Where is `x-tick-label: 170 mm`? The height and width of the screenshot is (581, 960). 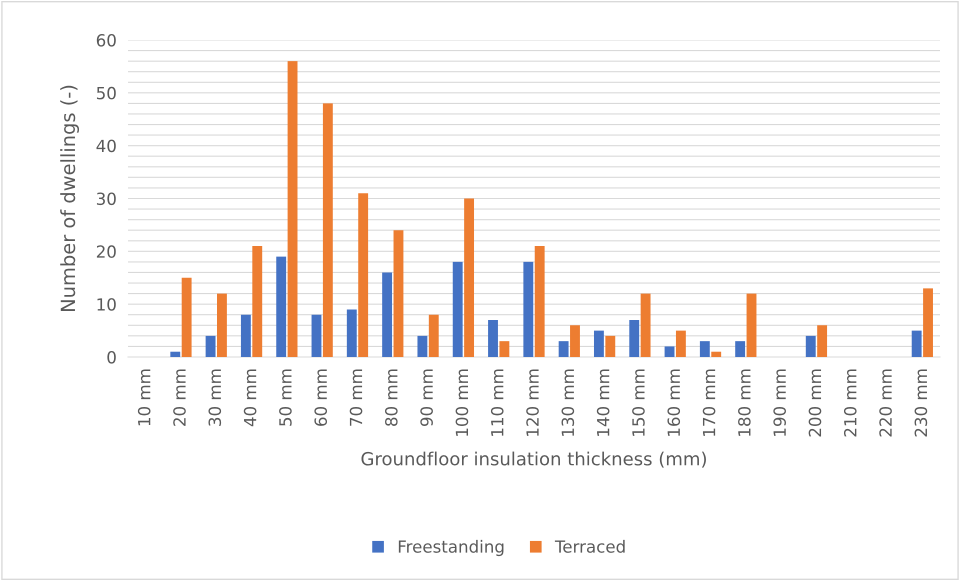
x-tick-label: 170 mm is located at coordinates (709, 403).